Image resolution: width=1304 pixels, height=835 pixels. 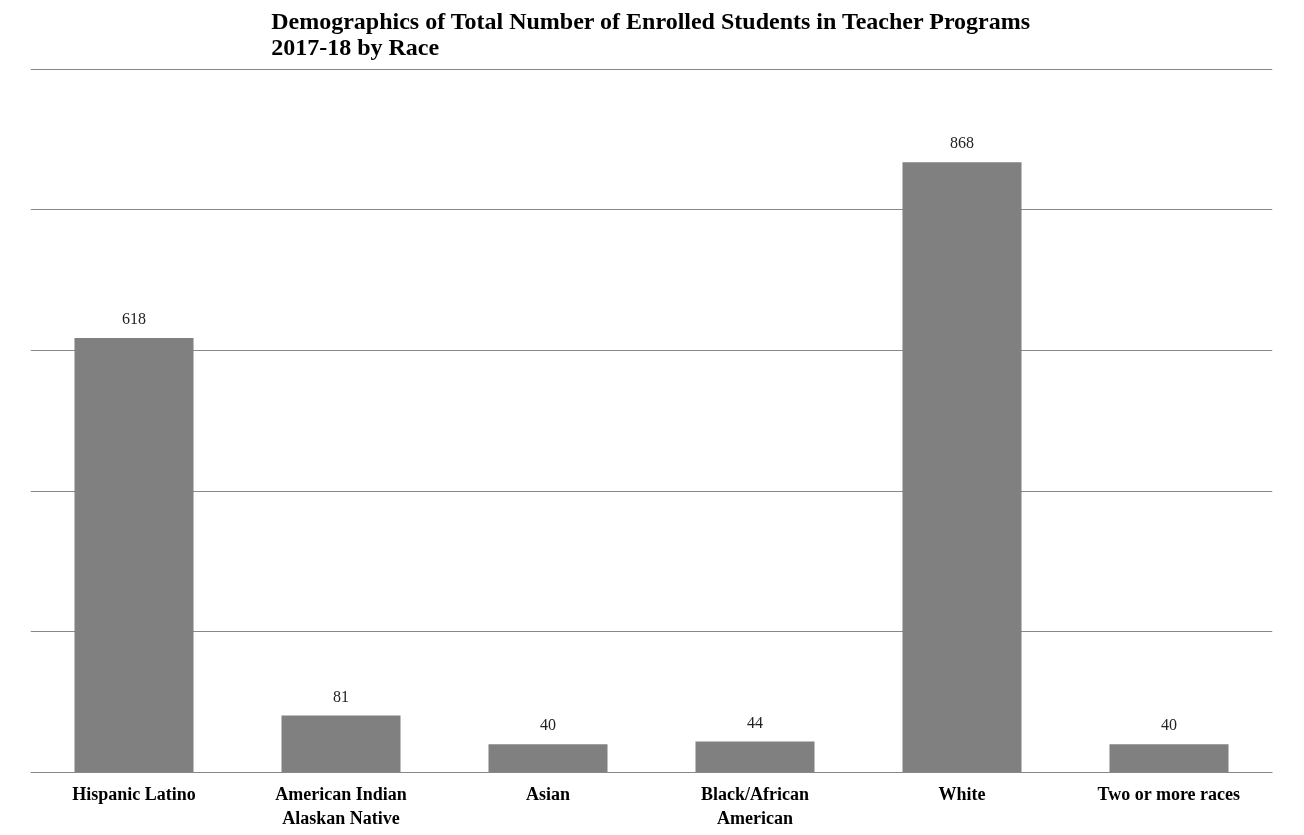 What do you see at coordinates (134, 793) in the screenshot?
I see `x-tick-label: Hispanic Latino` at bounding box center [134, 793].